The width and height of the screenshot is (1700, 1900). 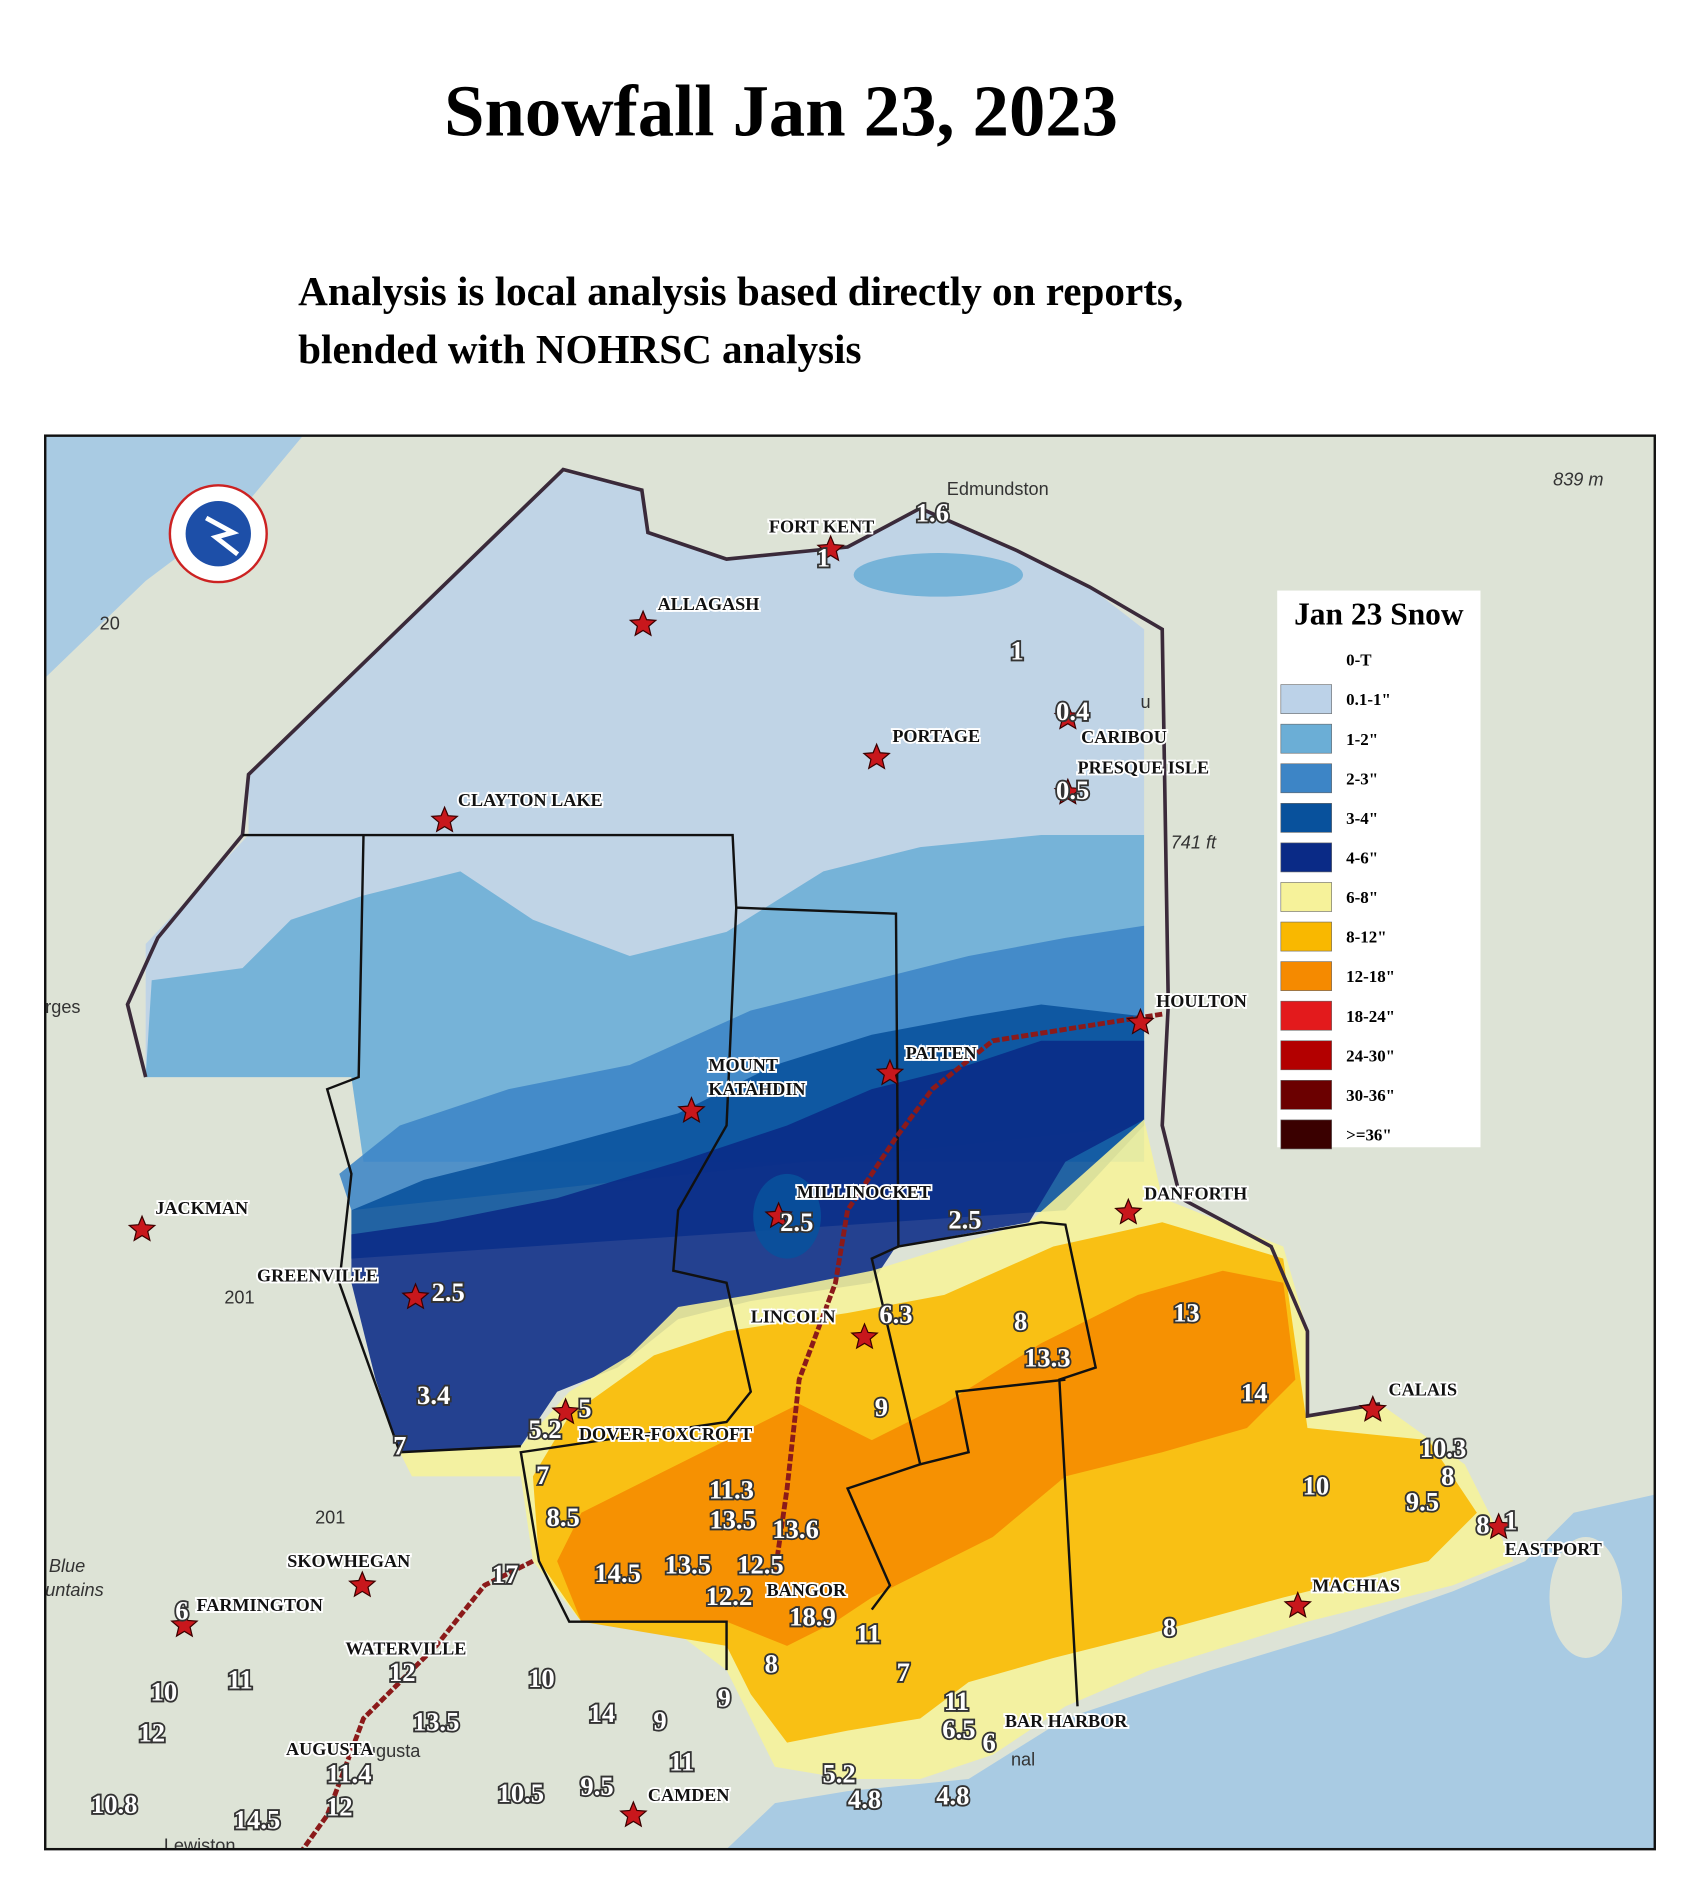 What do you see at coordinates (584, 1408) in the screenshot?
I see `snow-amount: 5` at bounding box center [584, 1408].